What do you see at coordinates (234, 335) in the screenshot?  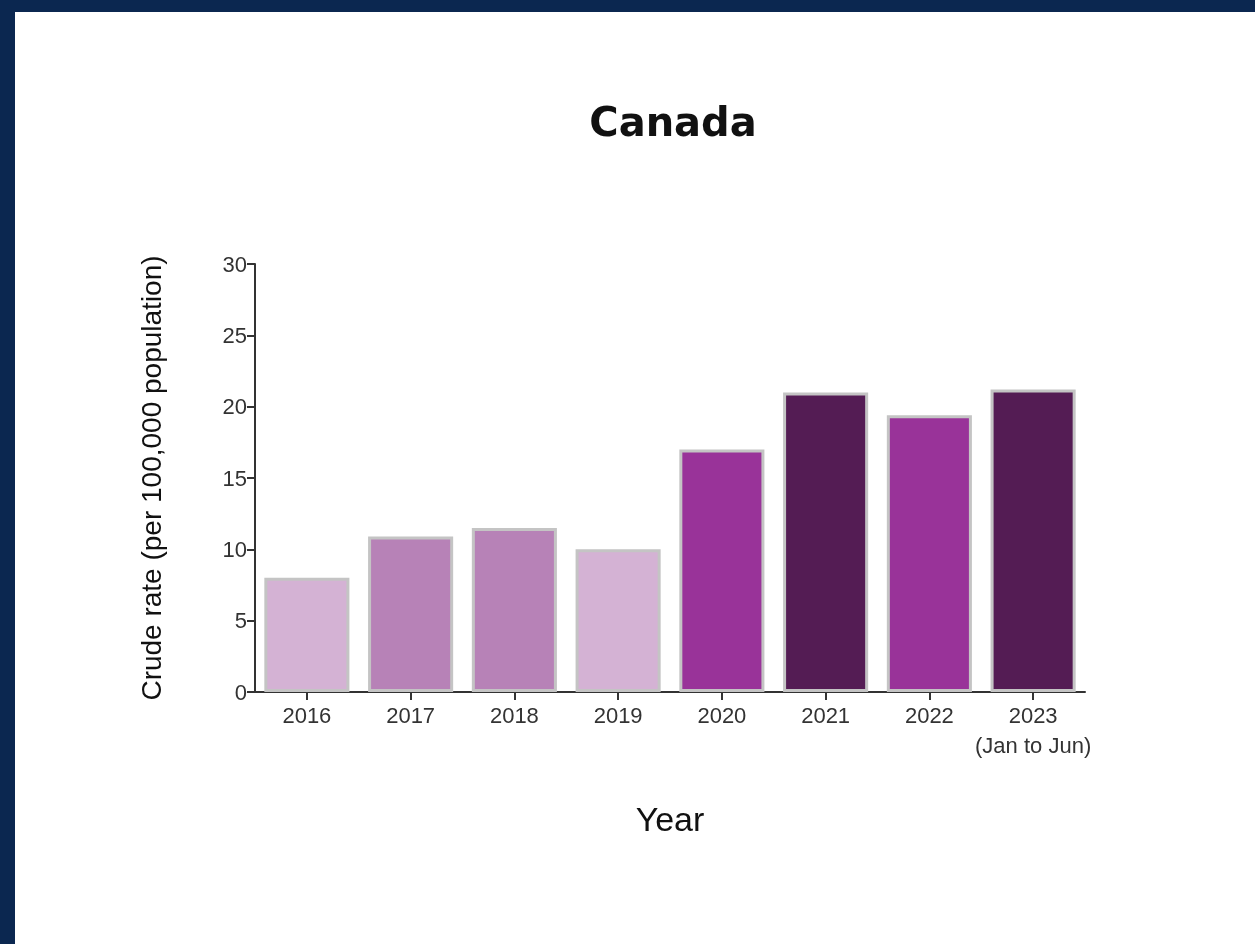 I see `y-tick-label: 25` at bounding box center [234, 335].